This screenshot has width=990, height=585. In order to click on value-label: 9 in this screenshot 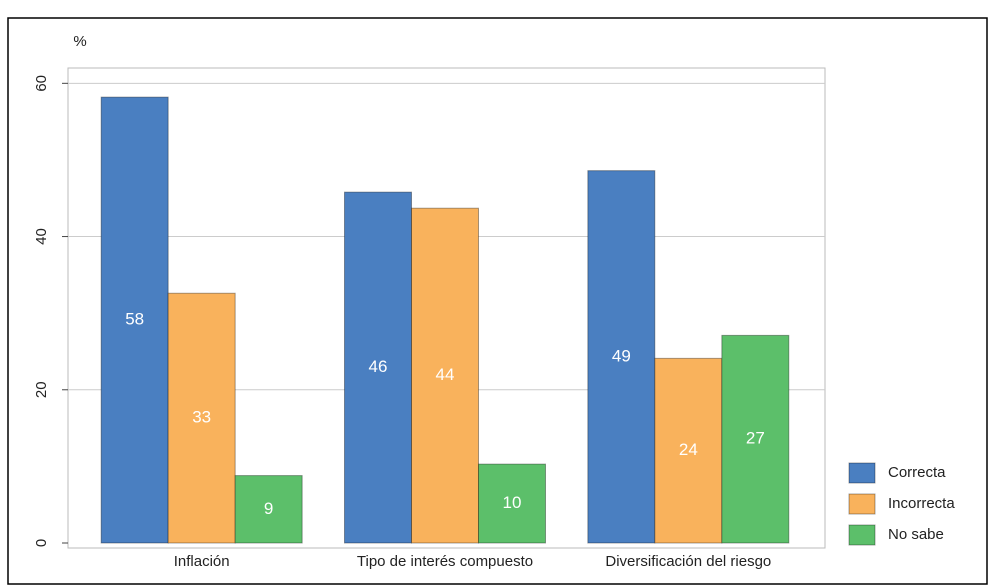, I will do `click(268, 508)`.